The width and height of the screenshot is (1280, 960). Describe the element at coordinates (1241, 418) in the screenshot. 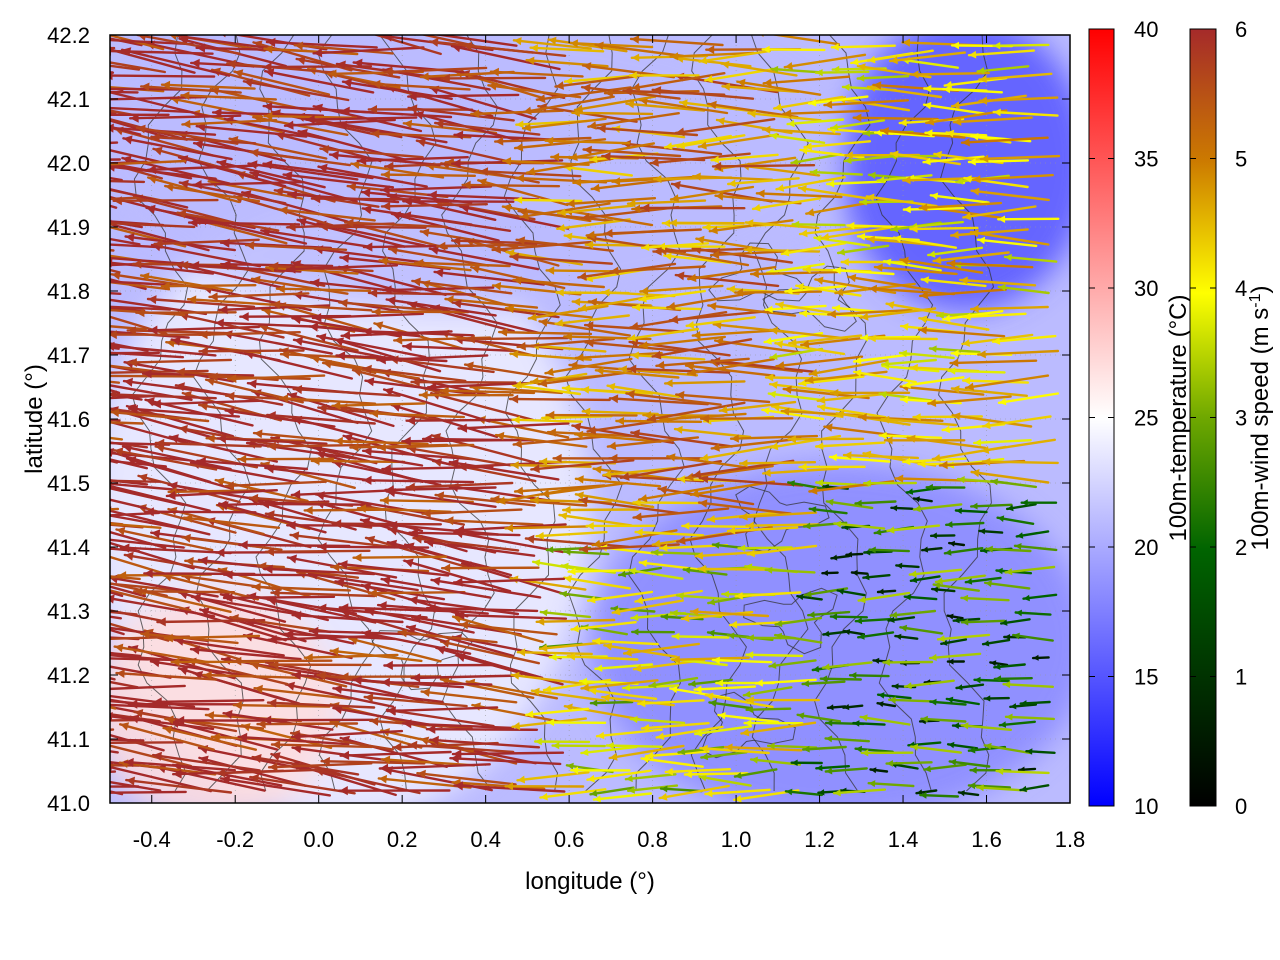

I see `colorbar-tick-label: 3` at that location.